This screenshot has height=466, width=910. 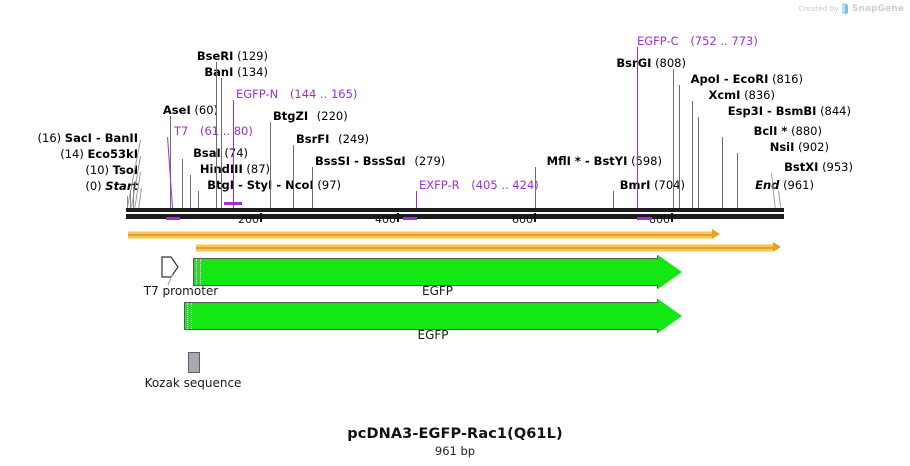 I want to click on kozak-sequence-marker, so click(x=194, y=362).